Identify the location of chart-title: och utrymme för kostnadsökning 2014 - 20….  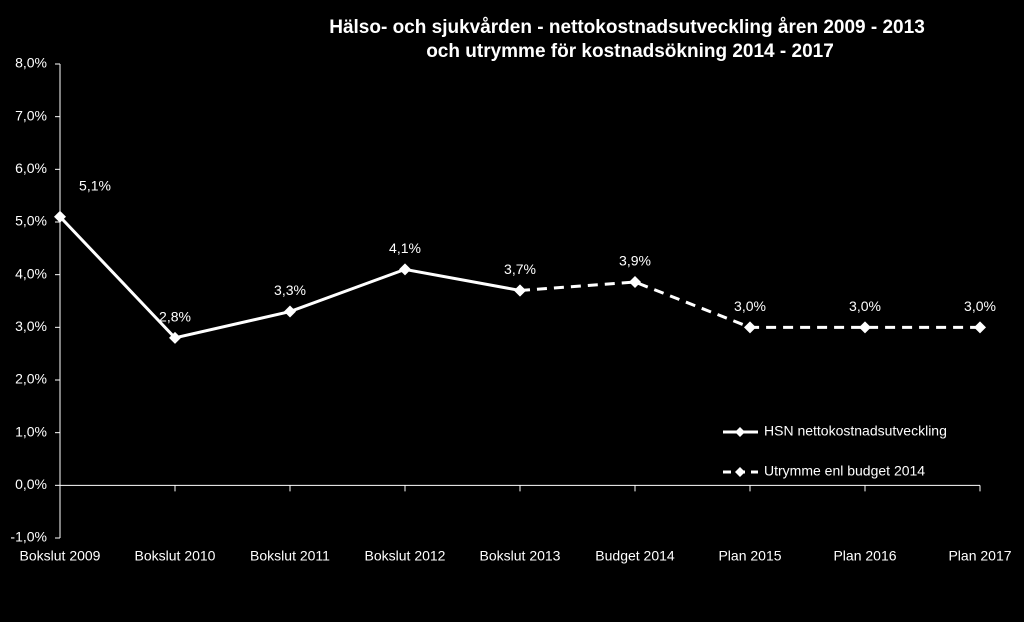
(630, 51).